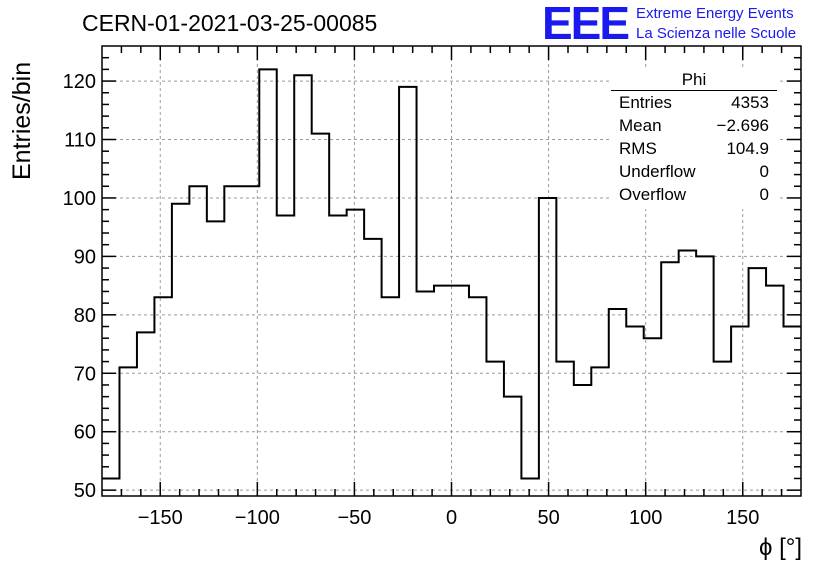 This screenshot has height=572, width=836. I want to click on y-tick-label: 50, so click(85, 491).